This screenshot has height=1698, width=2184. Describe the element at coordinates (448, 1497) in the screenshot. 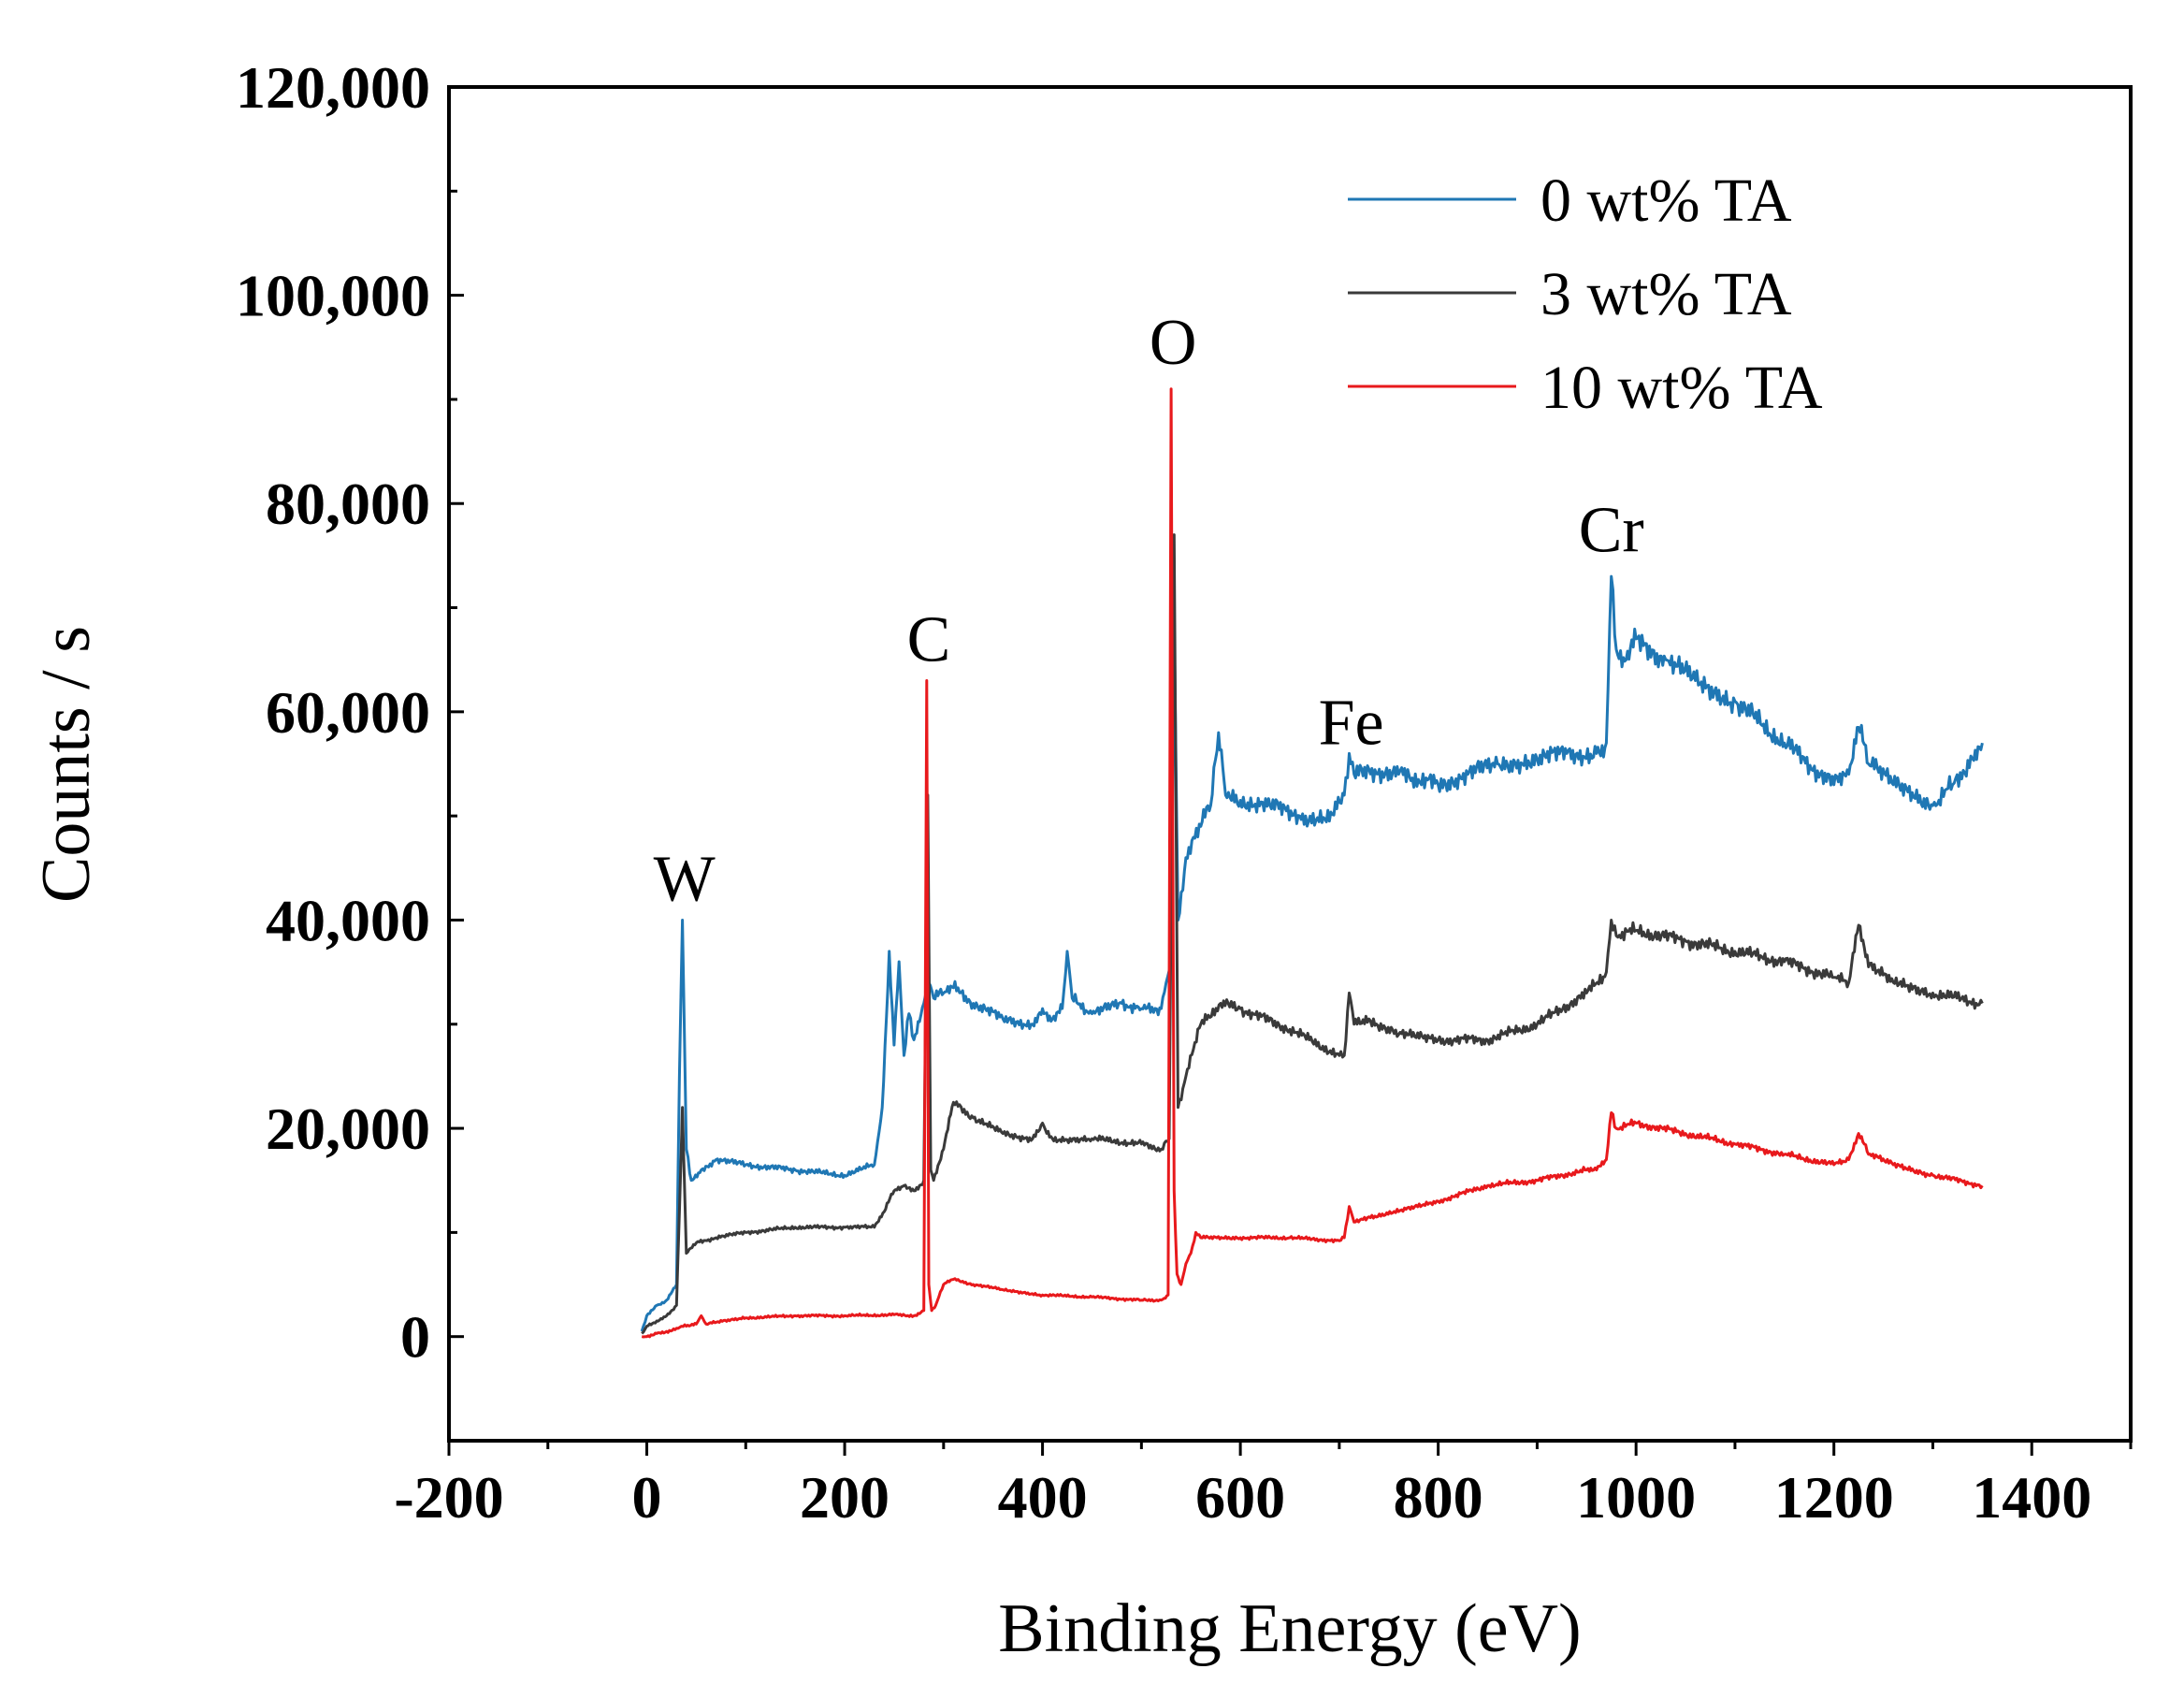

I see `x-tick-label: -200` at that location.